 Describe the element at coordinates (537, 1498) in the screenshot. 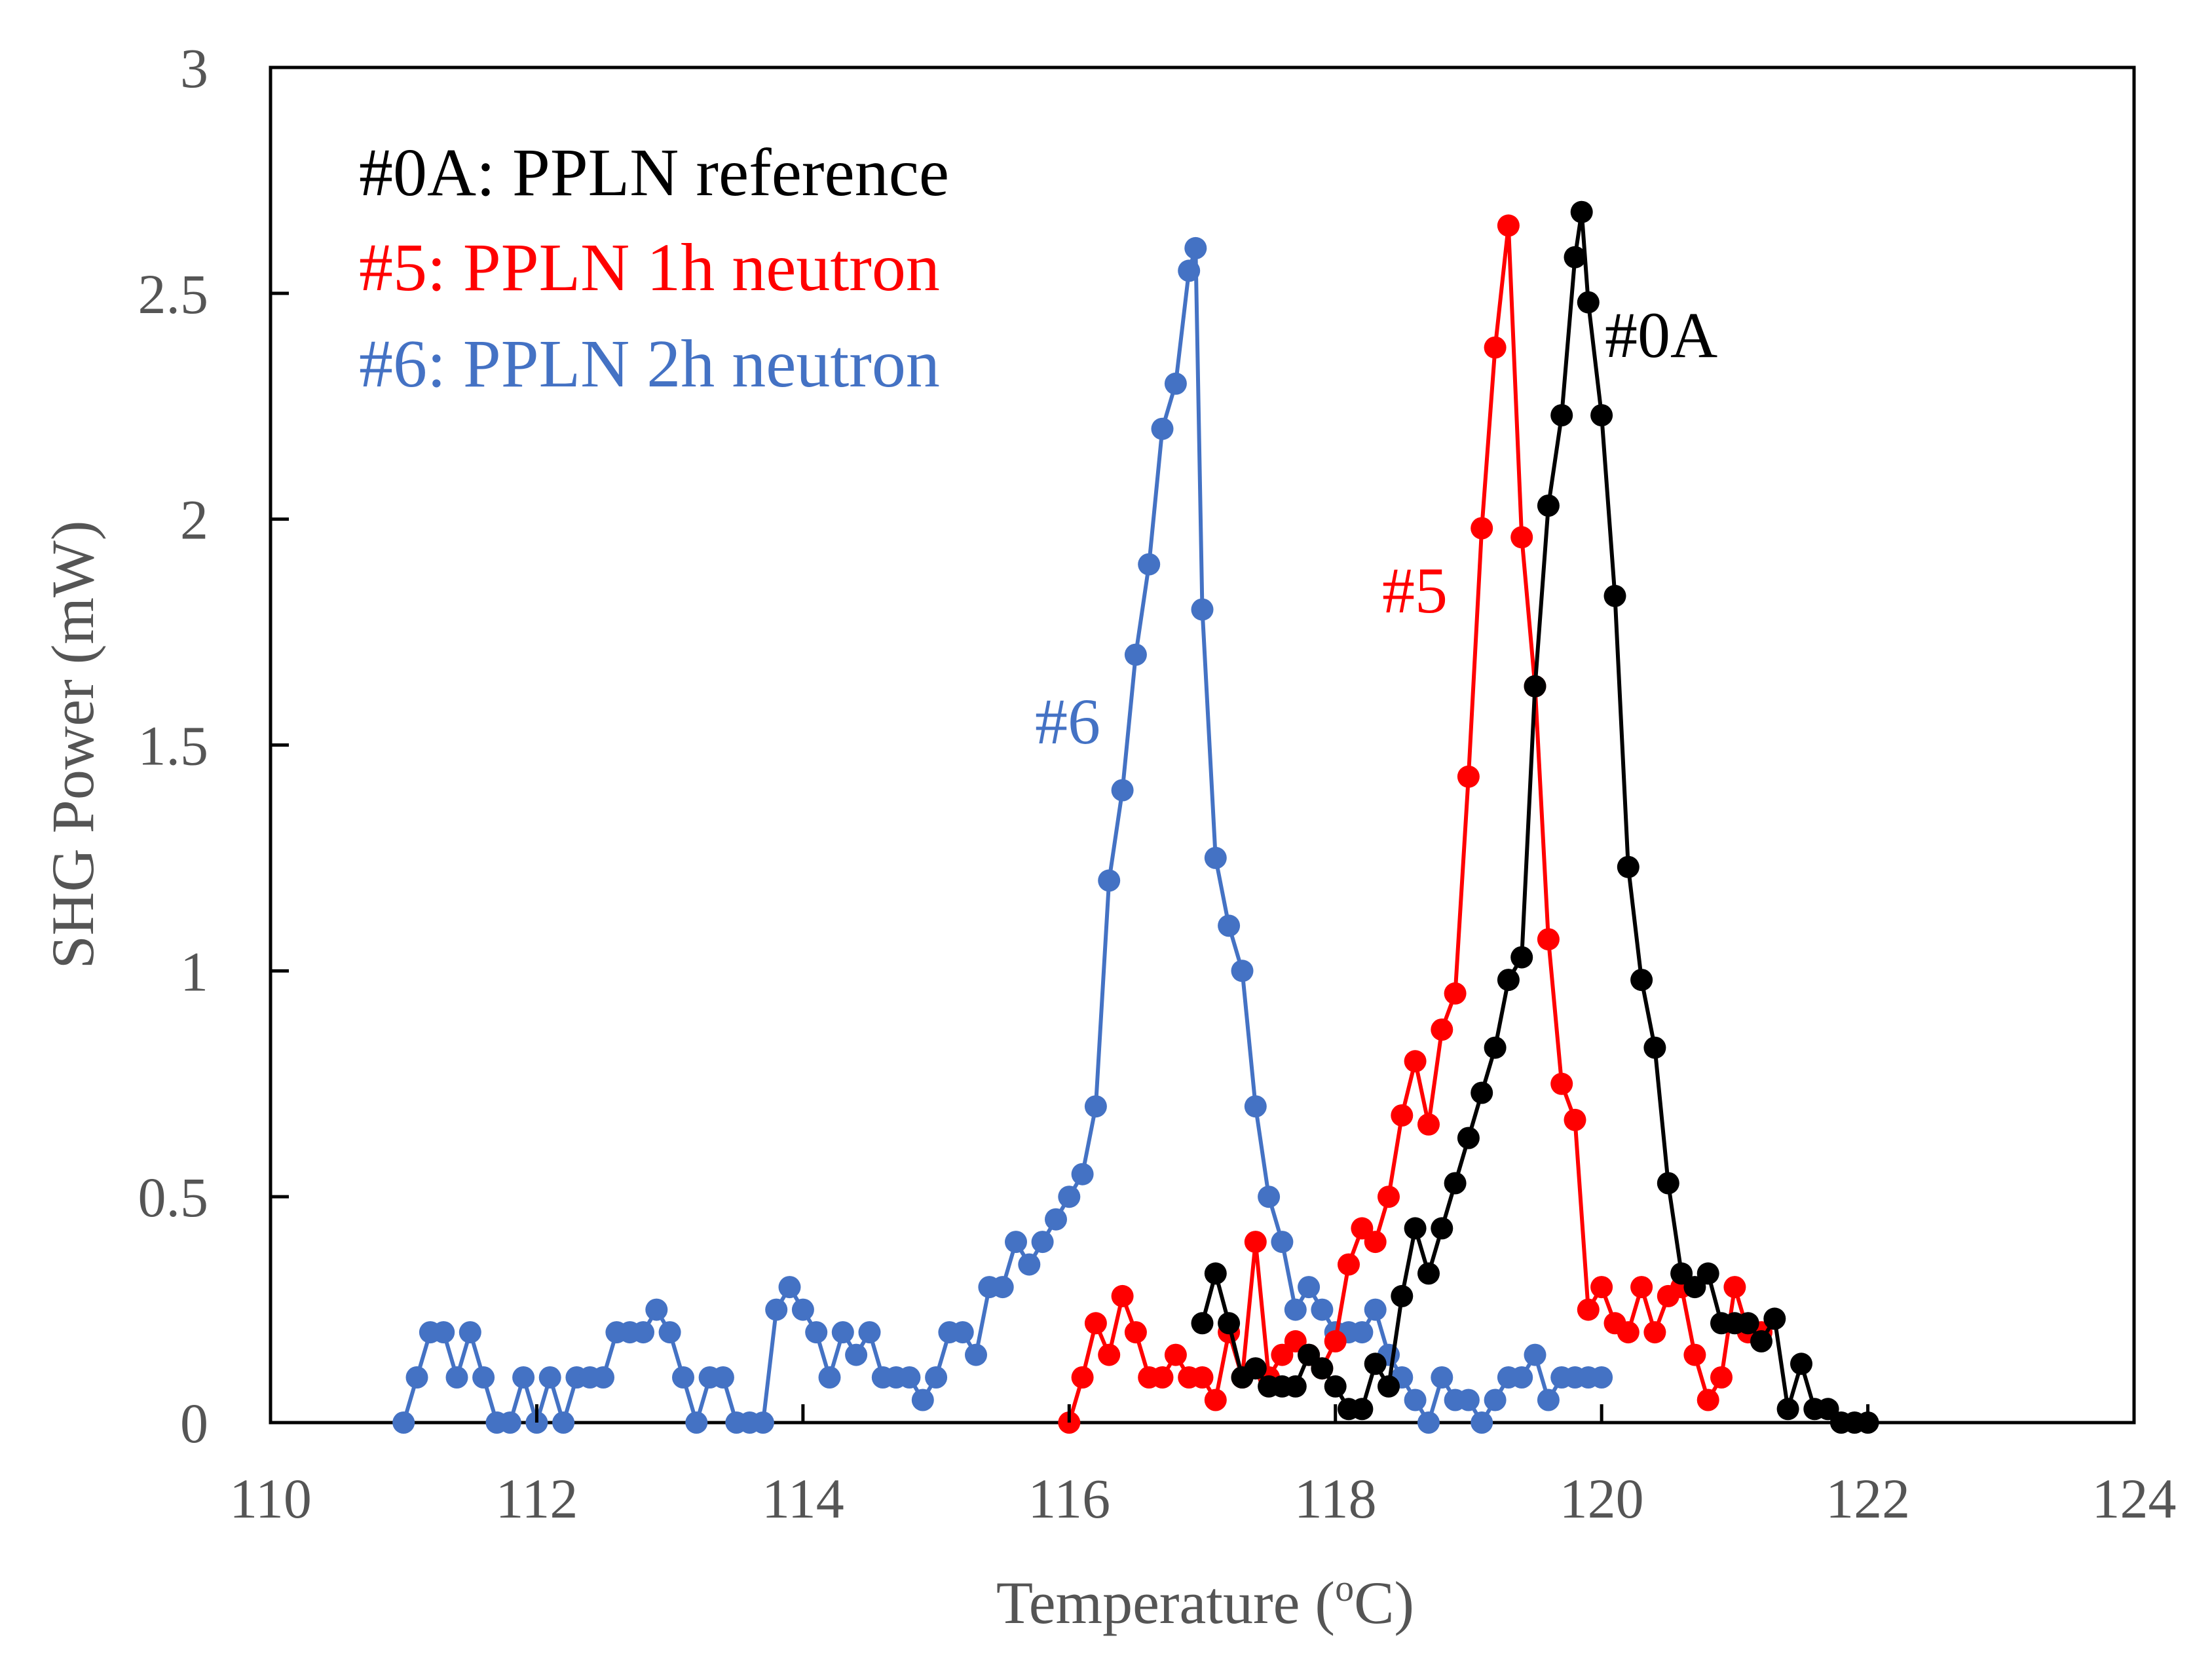

I see `x-tick-label: 112` at that location.